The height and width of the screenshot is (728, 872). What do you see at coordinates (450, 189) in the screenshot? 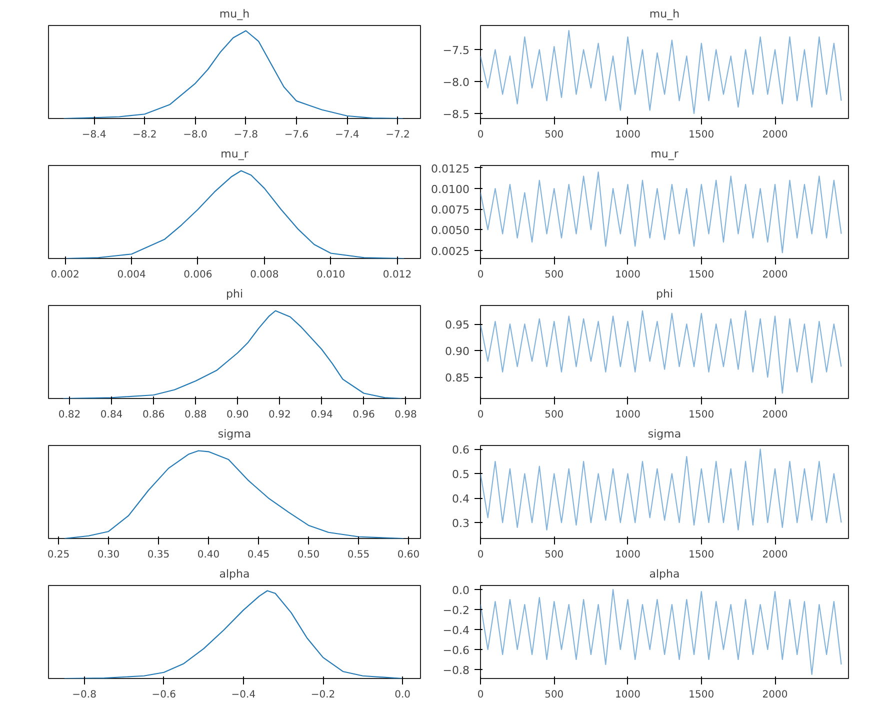
I see `y-tick-label: 0.0100` at bounding box center [450, 189].